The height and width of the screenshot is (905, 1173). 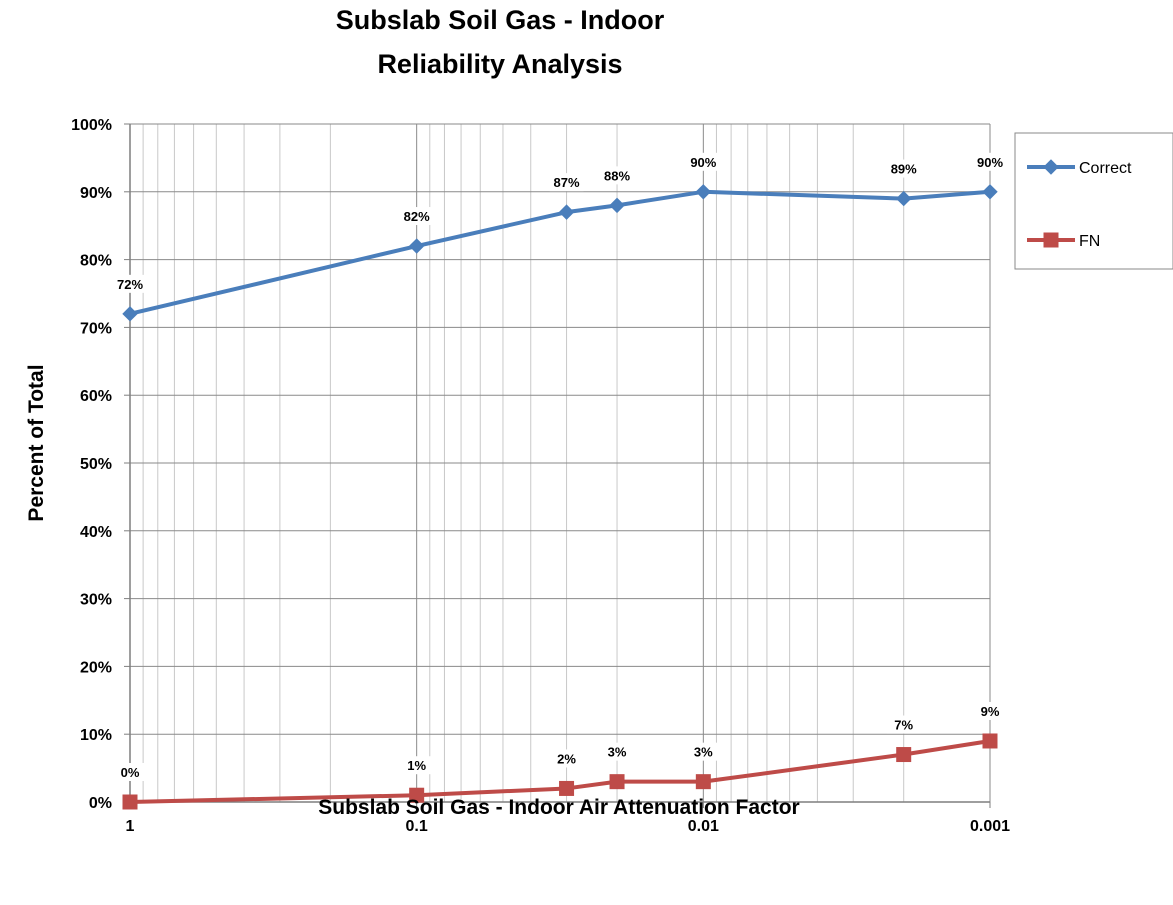 I want to click on x-tick-label: 0.1, so click(x=417, y=826).